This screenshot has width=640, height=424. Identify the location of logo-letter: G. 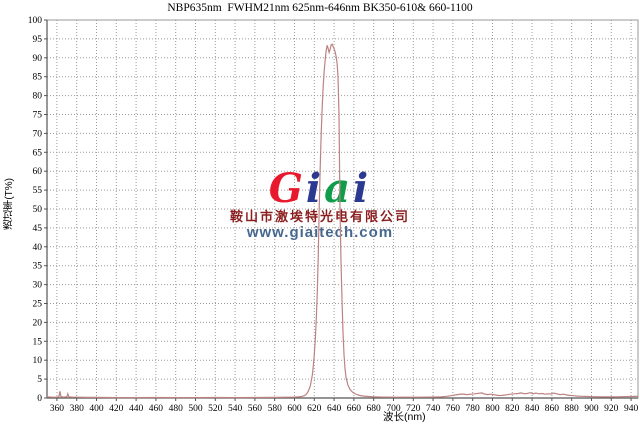
(287, 188).